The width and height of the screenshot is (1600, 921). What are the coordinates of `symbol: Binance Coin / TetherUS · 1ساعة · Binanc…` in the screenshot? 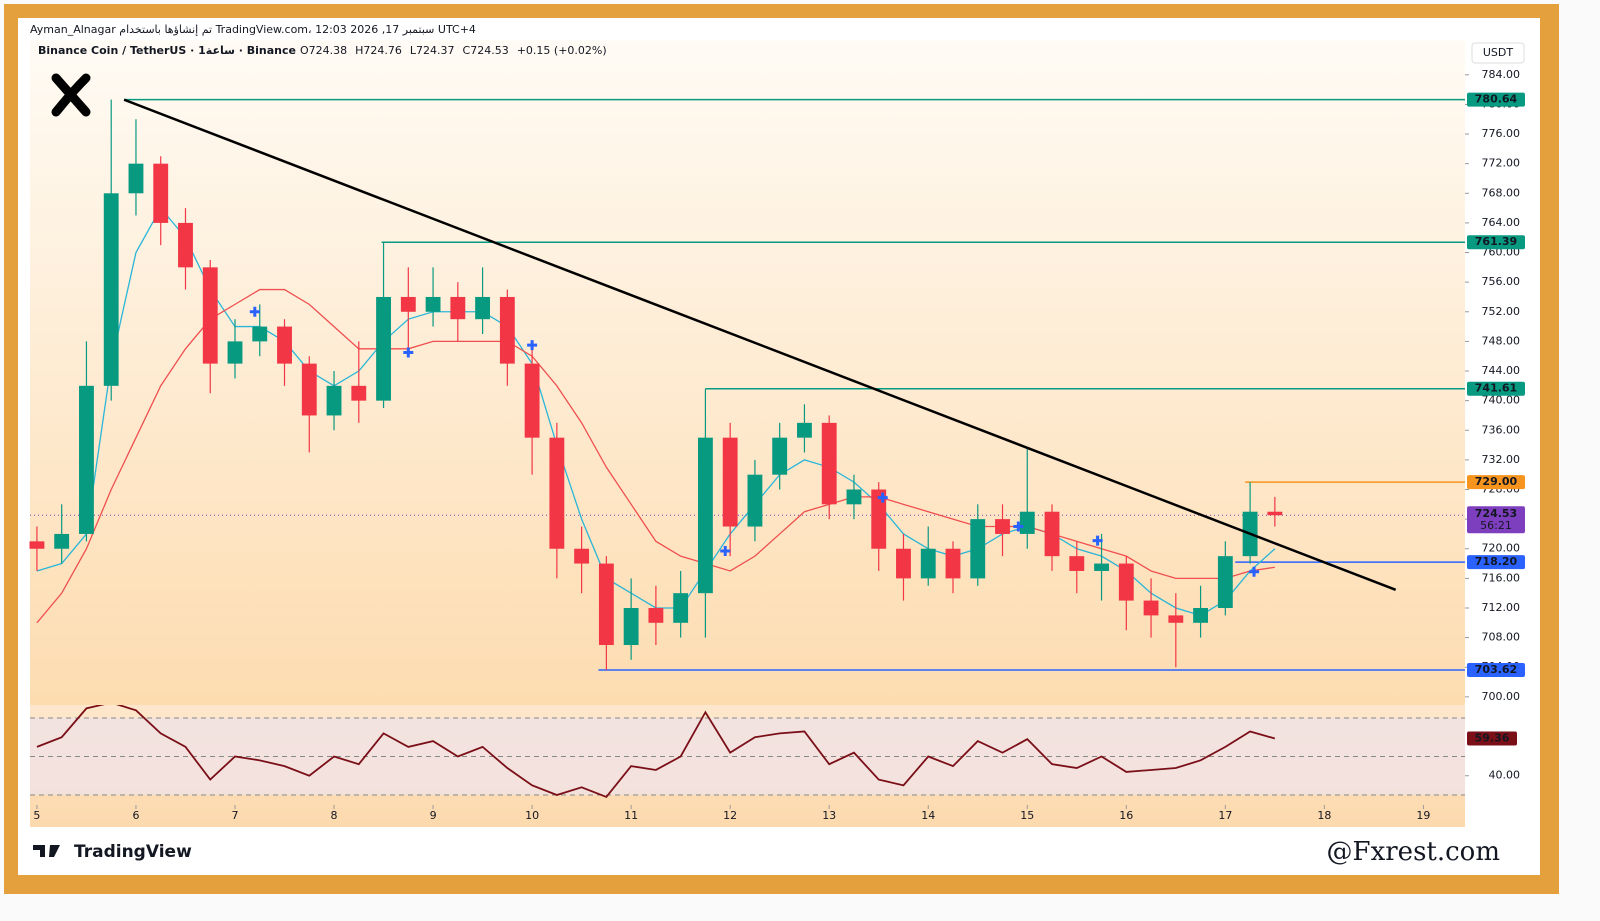 It's located at (167, 50).